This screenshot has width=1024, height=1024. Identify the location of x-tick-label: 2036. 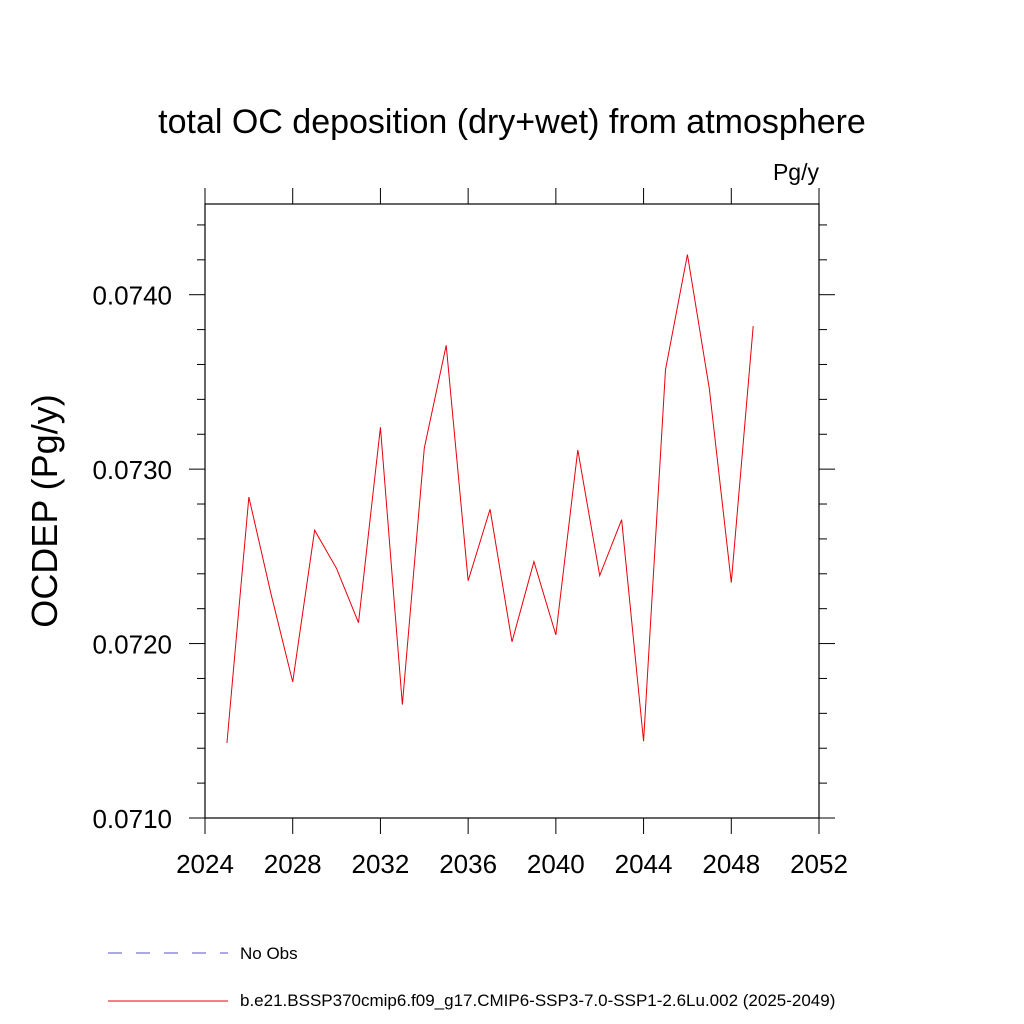
(468, 864).